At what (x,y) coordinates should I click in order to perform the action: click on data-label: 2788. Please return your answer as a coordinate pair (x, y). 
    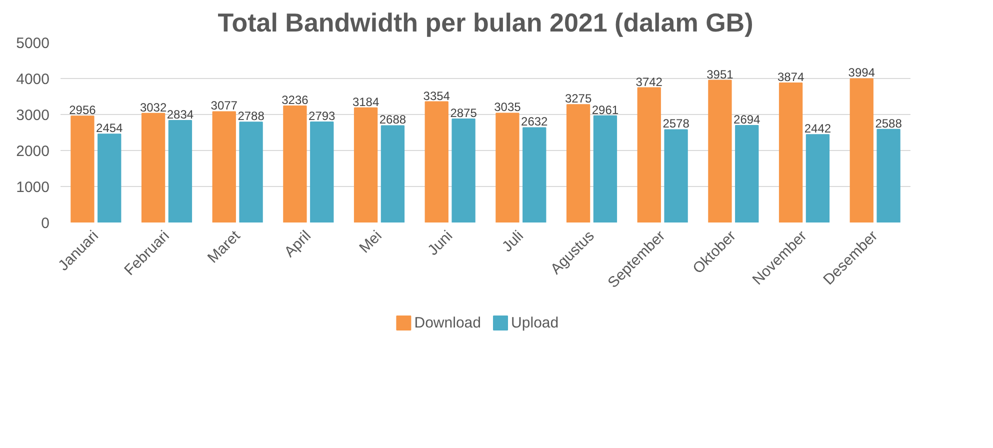
    Looking at the image, I should click on (251, 116).